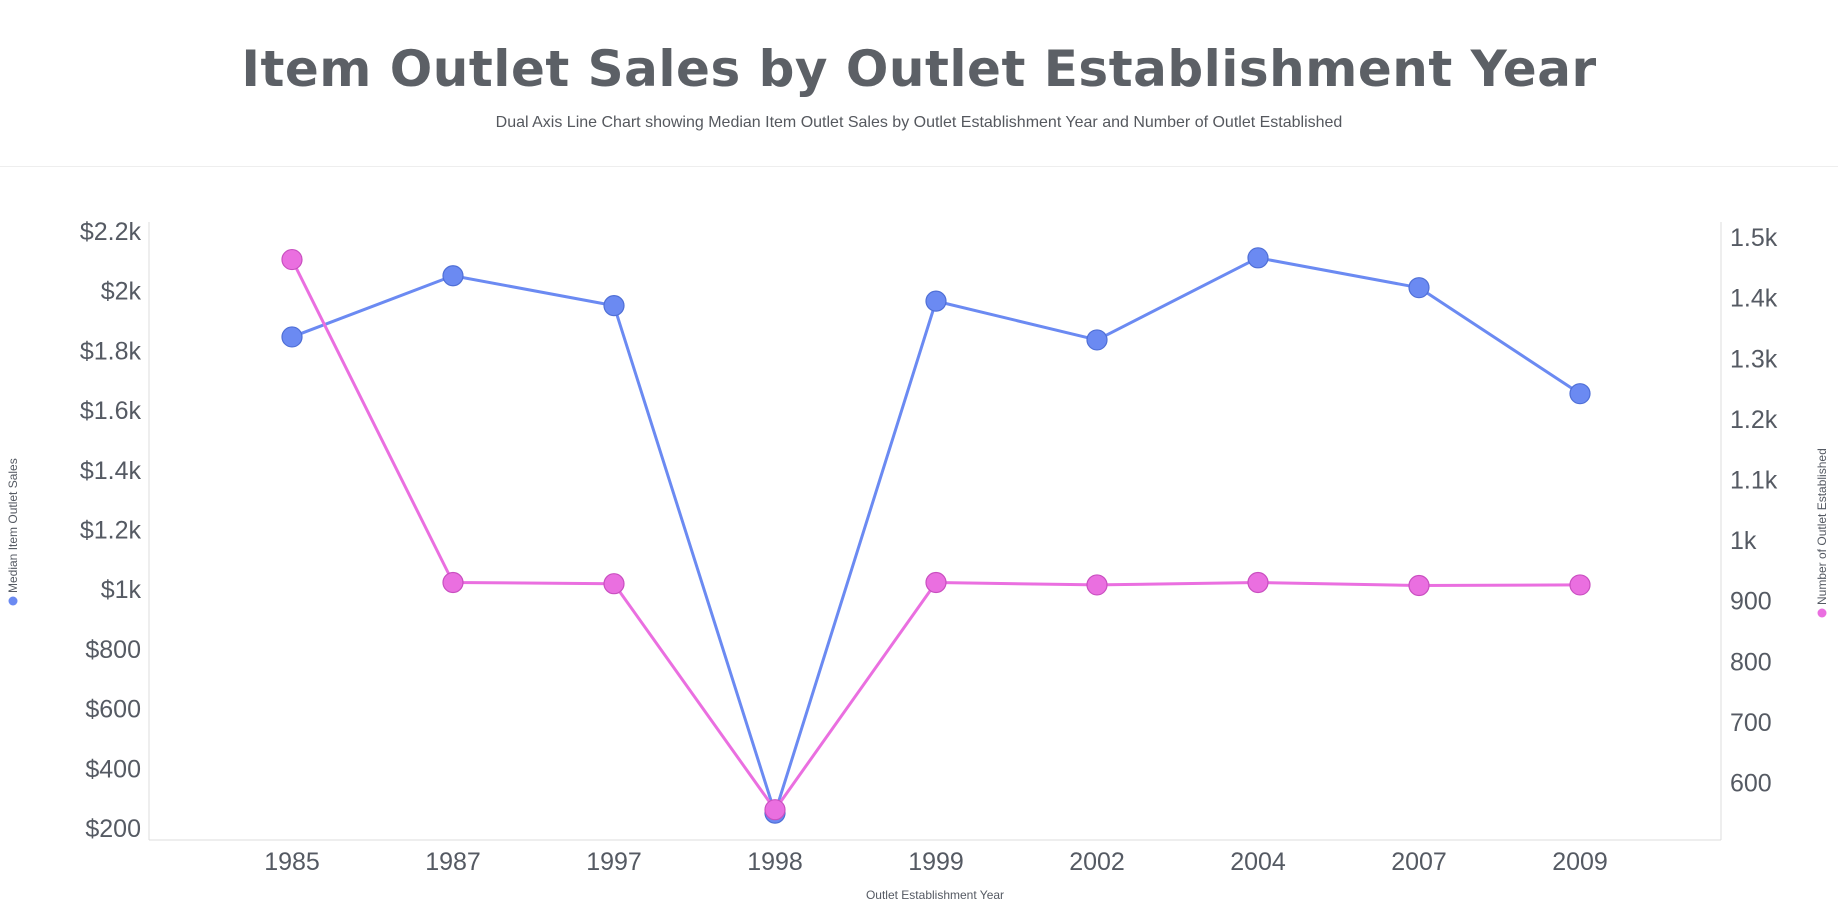  Describe the element at coordinates (1419, 862) in the screenshot. I see `x-tick-label: 2007` at that location.